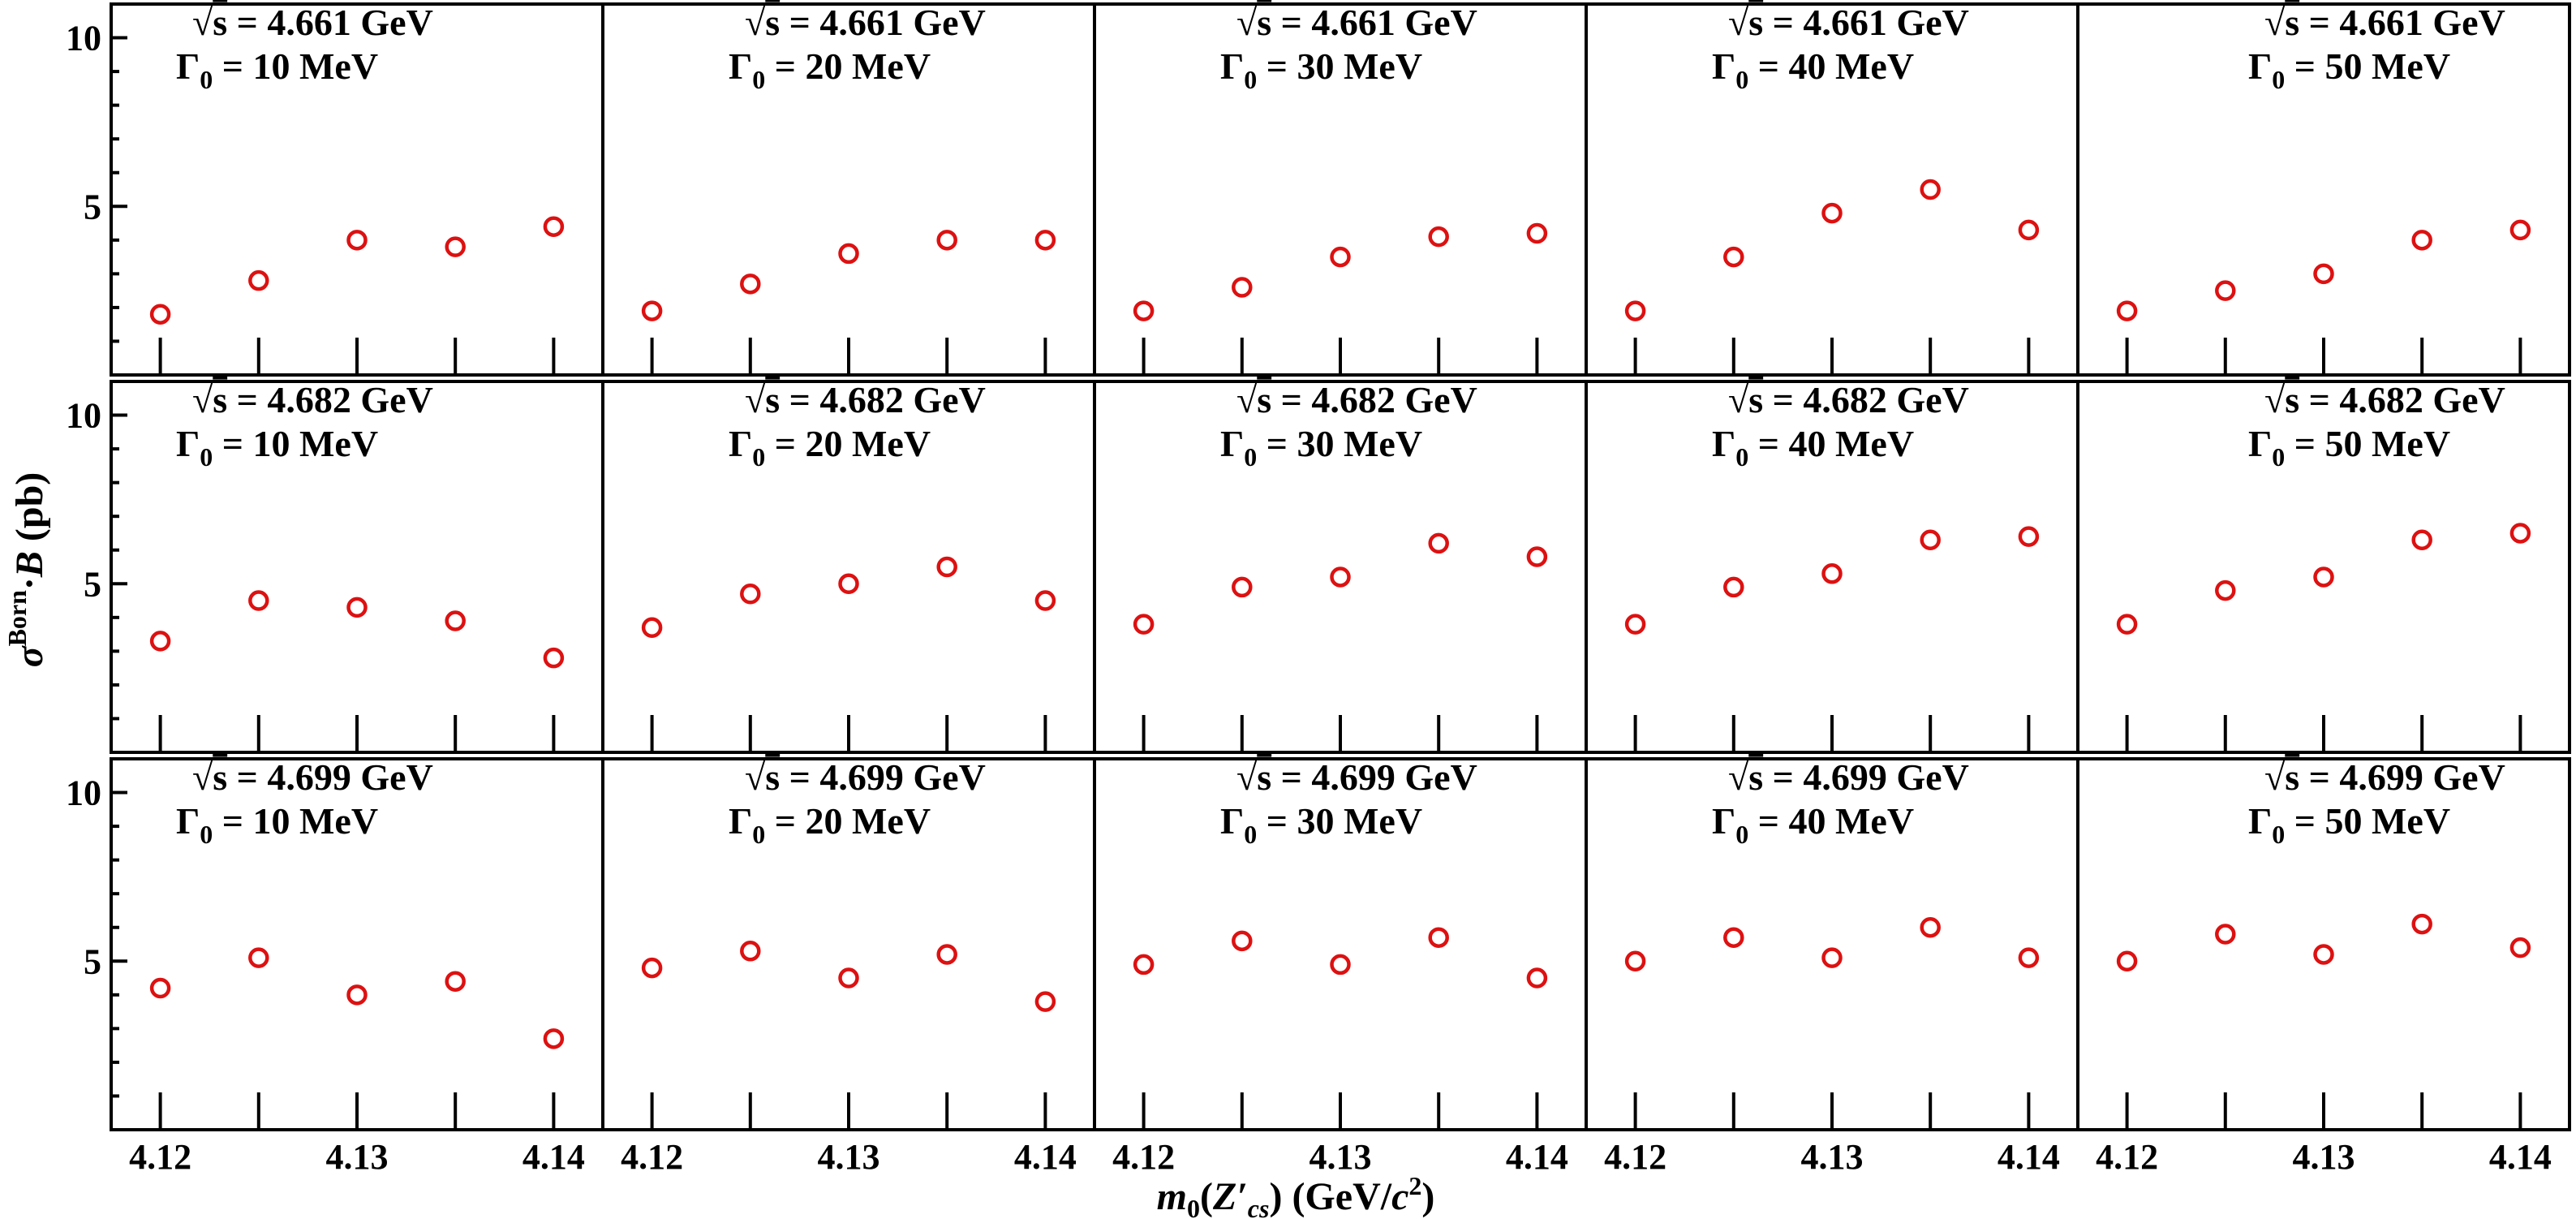 The width and height of the screenshot is (2576, 1219). I want to click on y-axis-title: σBorn·B (pb), so click(26, 570).